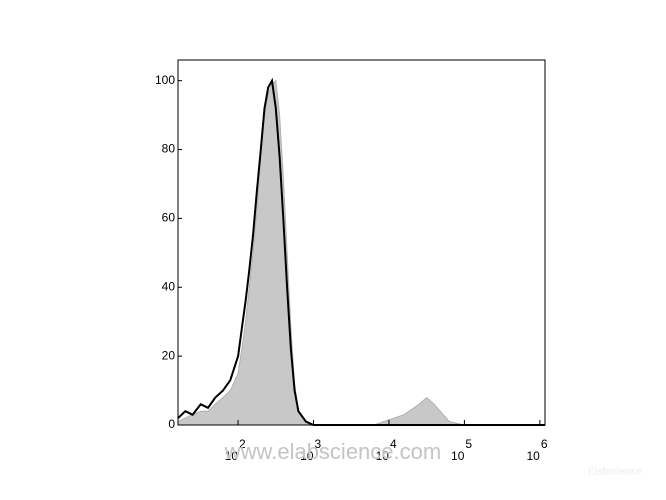 The height and width of the screenshot is (500, 666). Describe the element at coordinates (318, 444) in the screenshot. I see `x-tick-exponent: 3` at that location.